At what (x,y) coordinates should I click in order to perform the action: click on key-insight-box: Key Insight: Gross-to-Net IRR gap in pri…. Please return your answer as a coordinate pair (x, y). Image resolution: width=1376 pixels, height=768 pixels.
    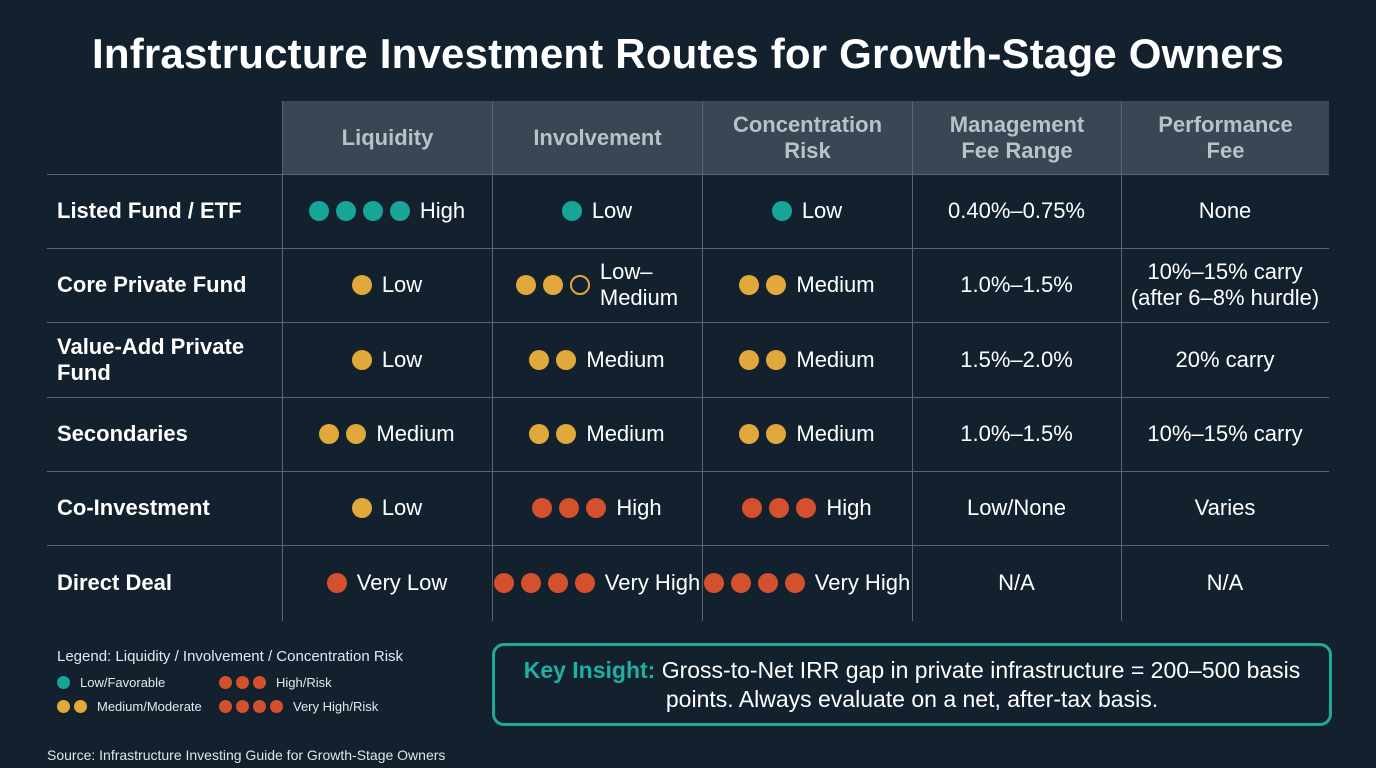
    Looking at the image, I should click on (912, 684).